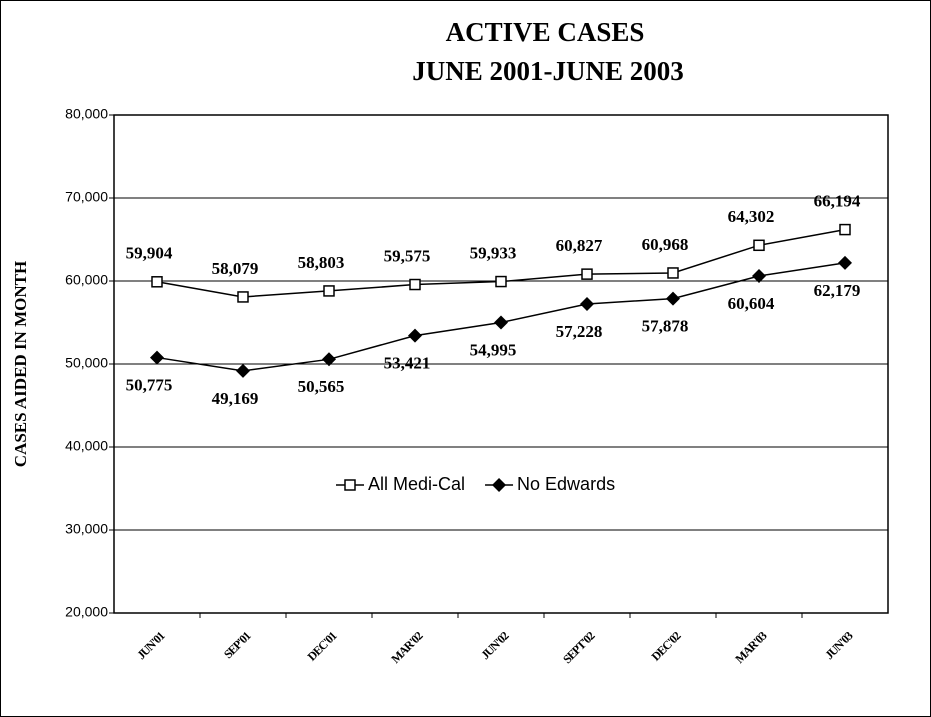 This screenshot has height=717, width=931. I want to click on y-tick-label: 50,000, so click(86, 363).